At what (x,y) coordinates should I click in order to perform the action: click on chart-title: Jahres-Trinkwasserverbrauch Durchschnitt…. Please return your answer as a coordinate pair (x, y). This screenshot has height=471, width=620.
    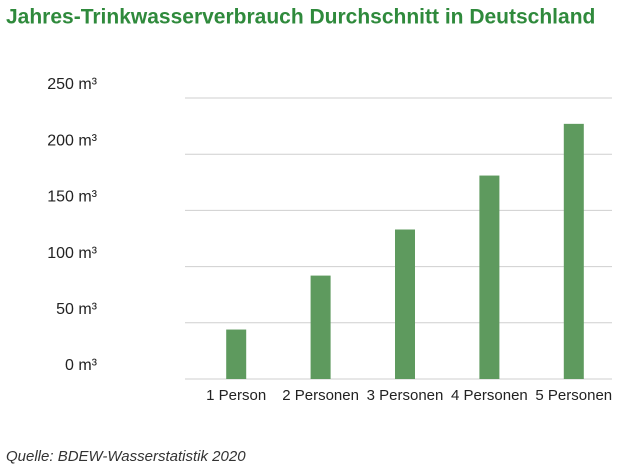
    Looking at the image, I should click on (300, 17).